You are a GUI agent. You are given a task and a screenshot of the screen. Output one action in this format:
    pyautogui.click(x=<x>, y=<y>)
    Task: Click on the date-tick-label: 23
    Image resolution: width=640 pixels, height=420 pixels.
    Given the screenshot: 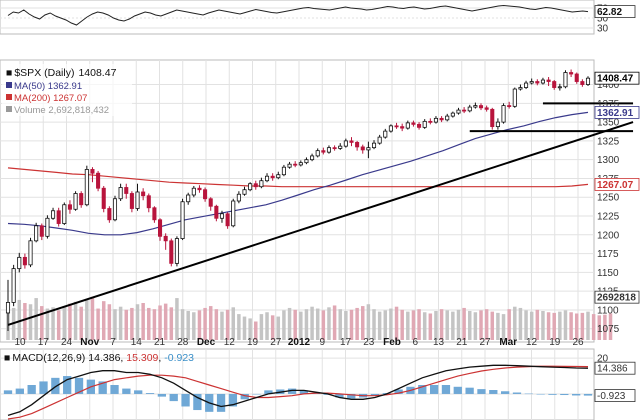 What is the action you would take?
    pyautogui.click(x=369, y=342)
    